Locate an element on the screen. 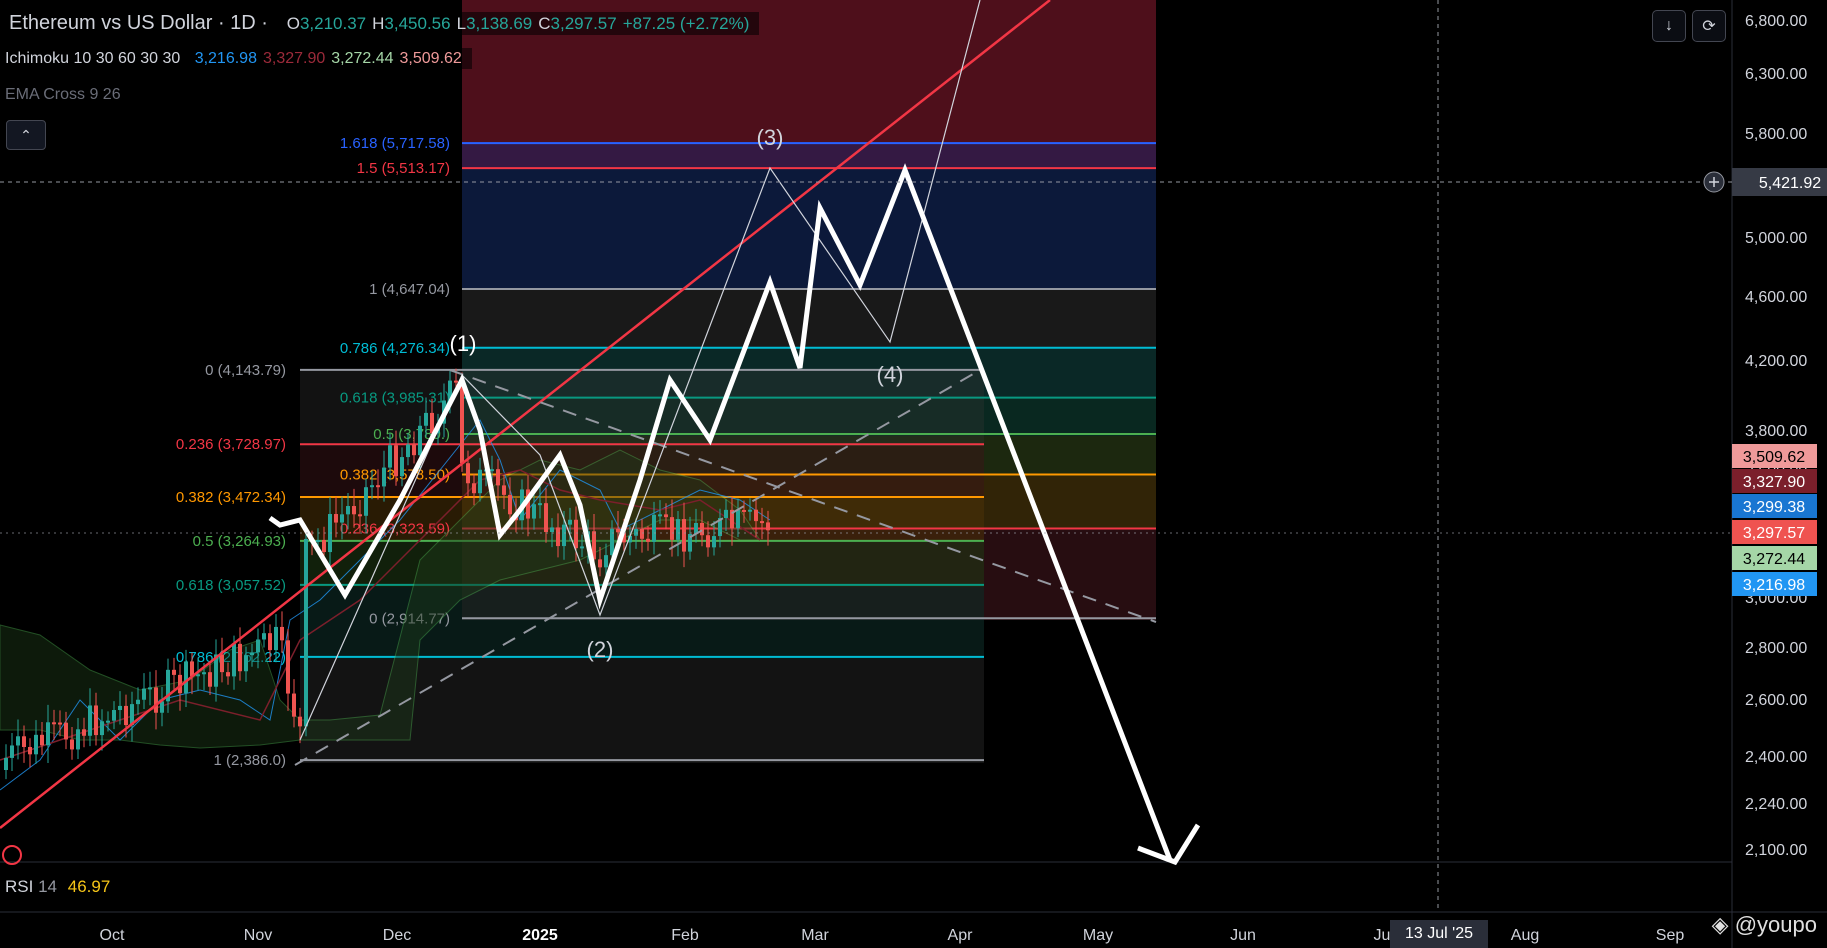 Image resolution: width=1827 pixels, height=948 pixels. ema-cross-legend: EMA Cross 9 26 is located at coordinates (66, 95).